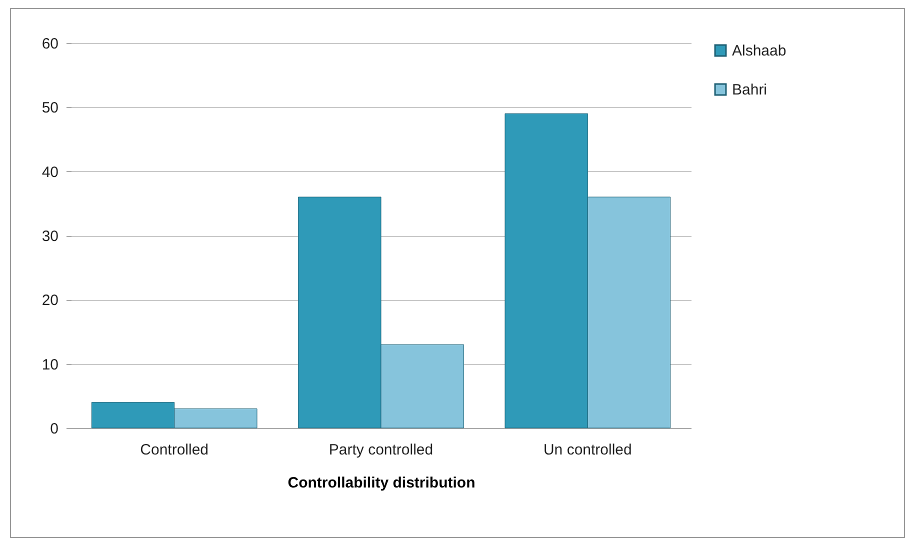 The width and height of the screenshot is (917, 551). I want to click on x-tick-label: Controlled, so click(174, 450).